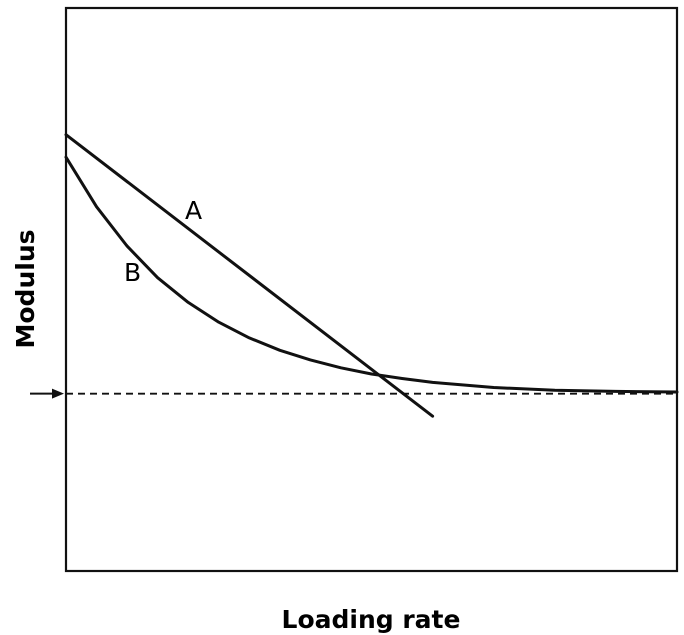 This screenshot has width=684, height=635. What do you see at coordinates (132, 272) in the screenshot?
I see `curve-b-label: B` at bounding box center [132, 272].